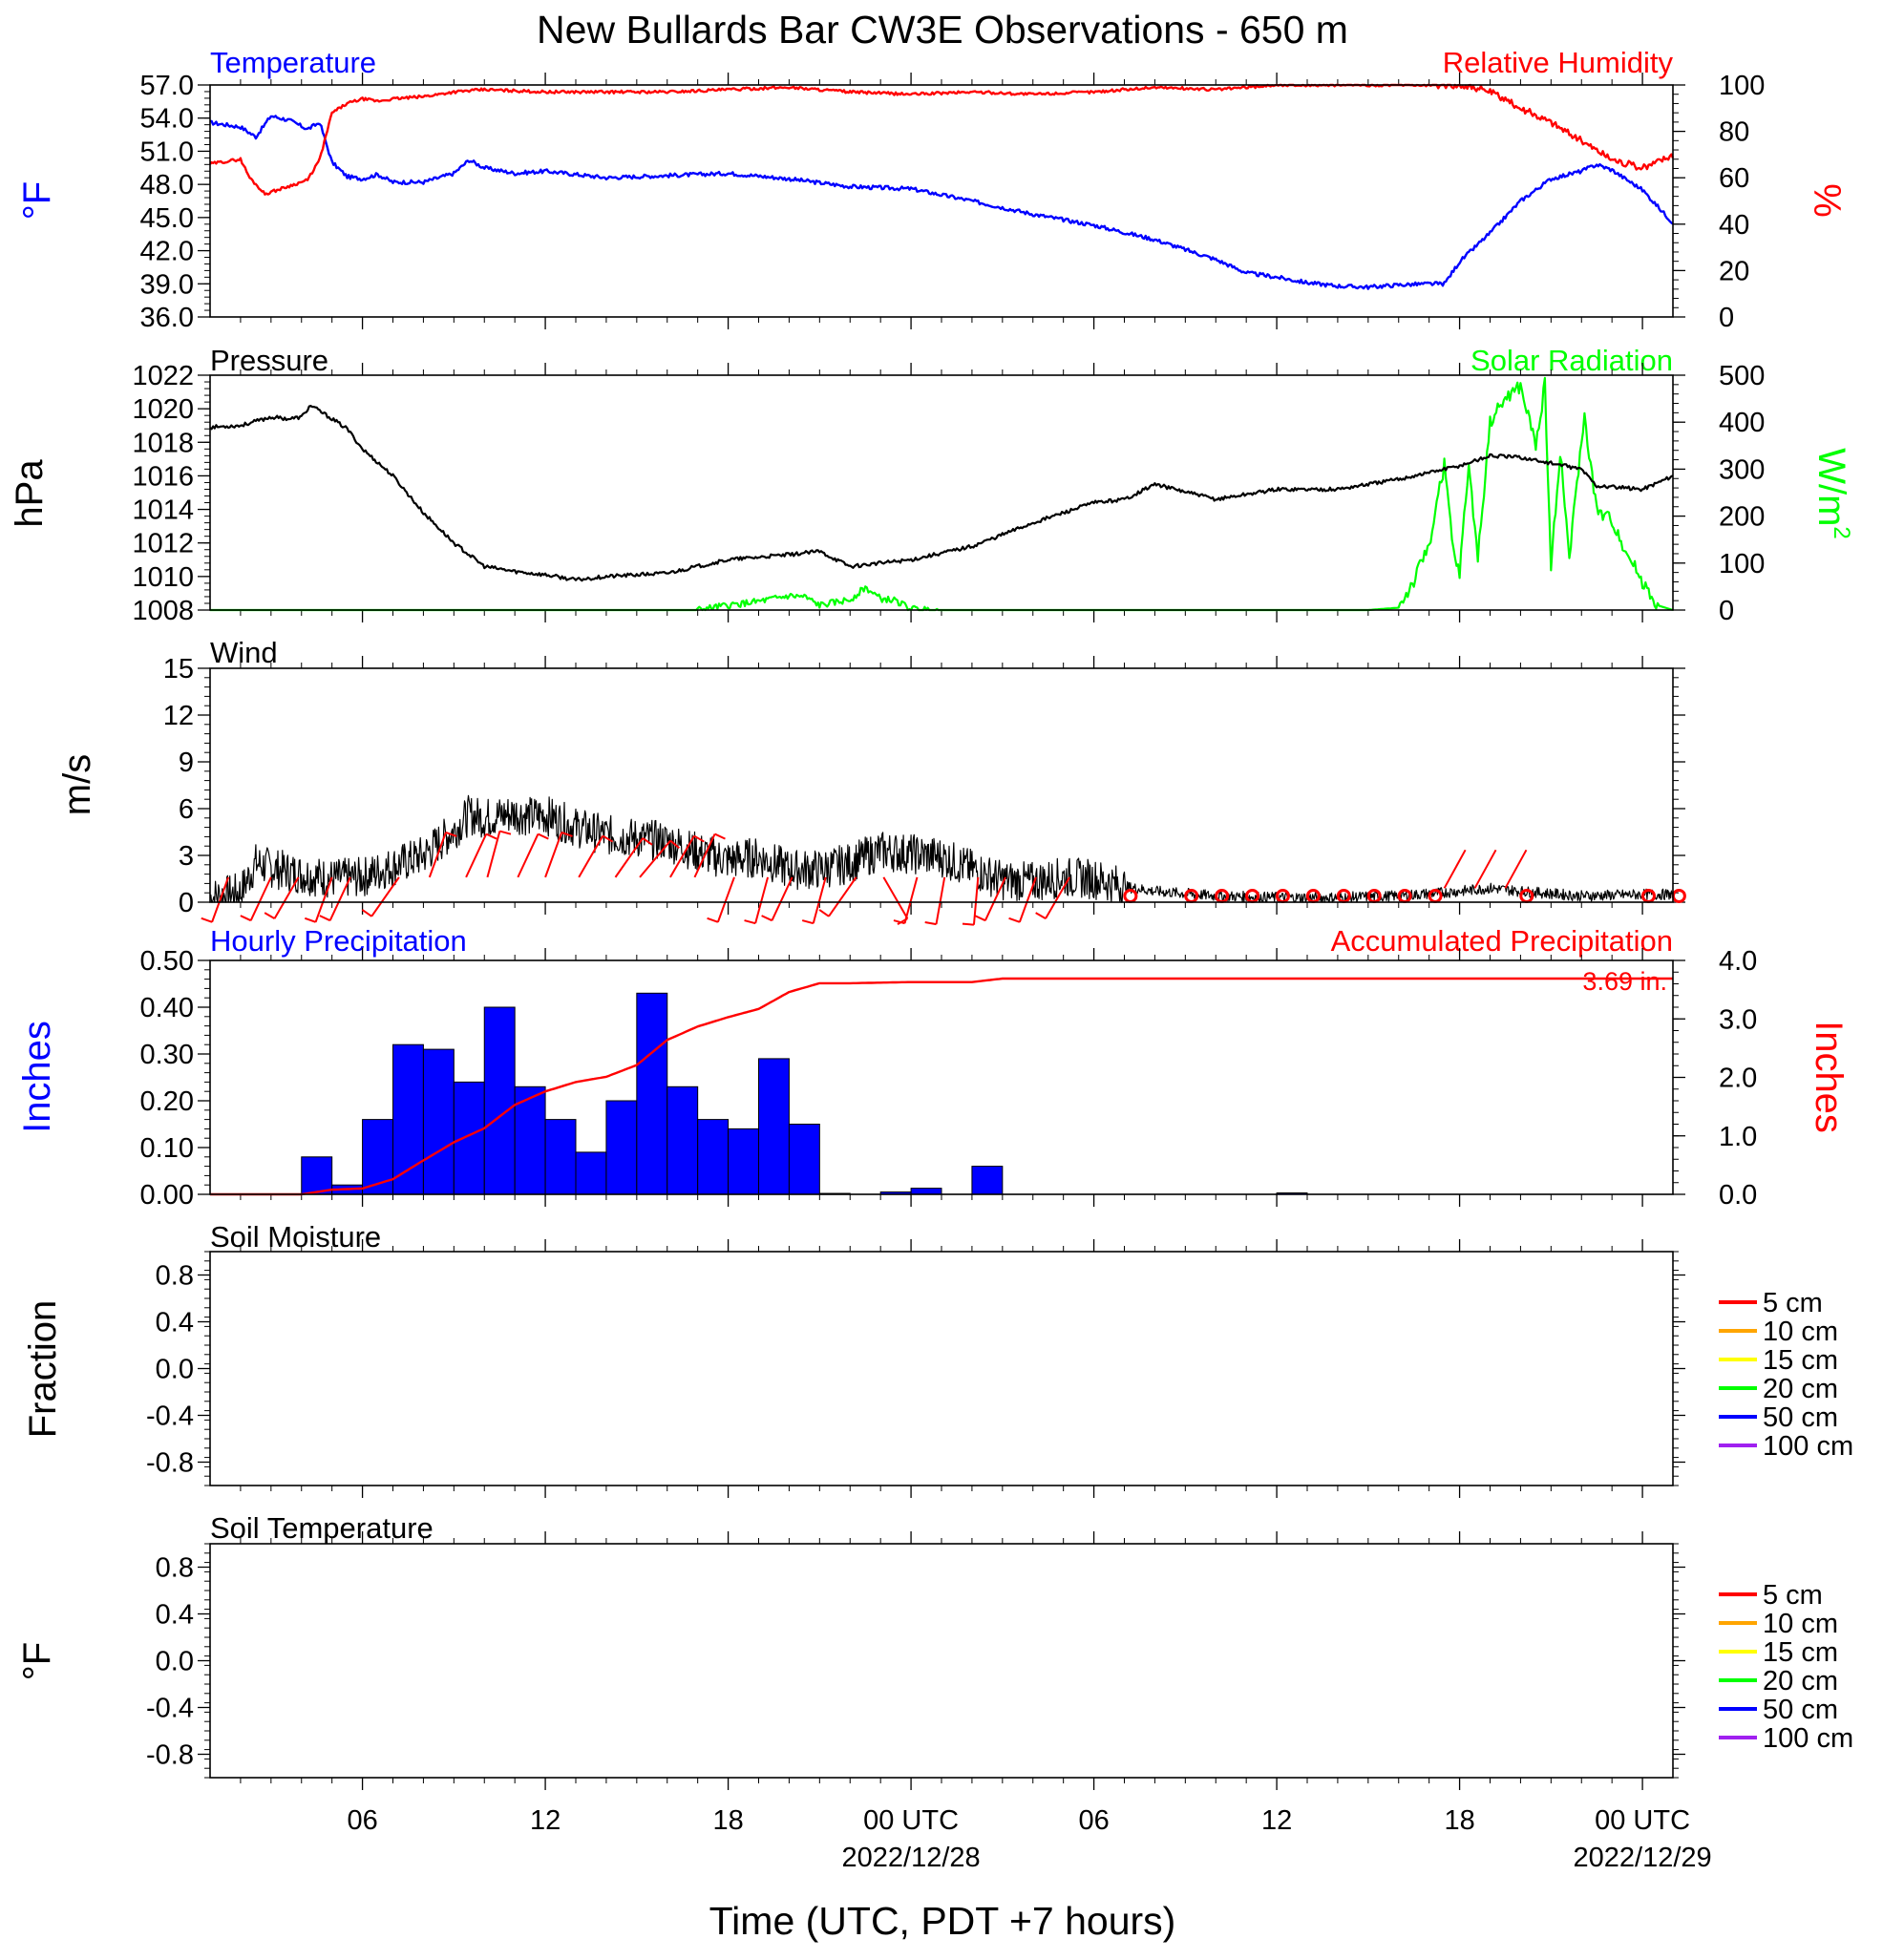  What do you see at coordinates (186, 856) in the screenshot?
I see `panel3-ytick-label-left: 3` at bounding box center [186, 856].